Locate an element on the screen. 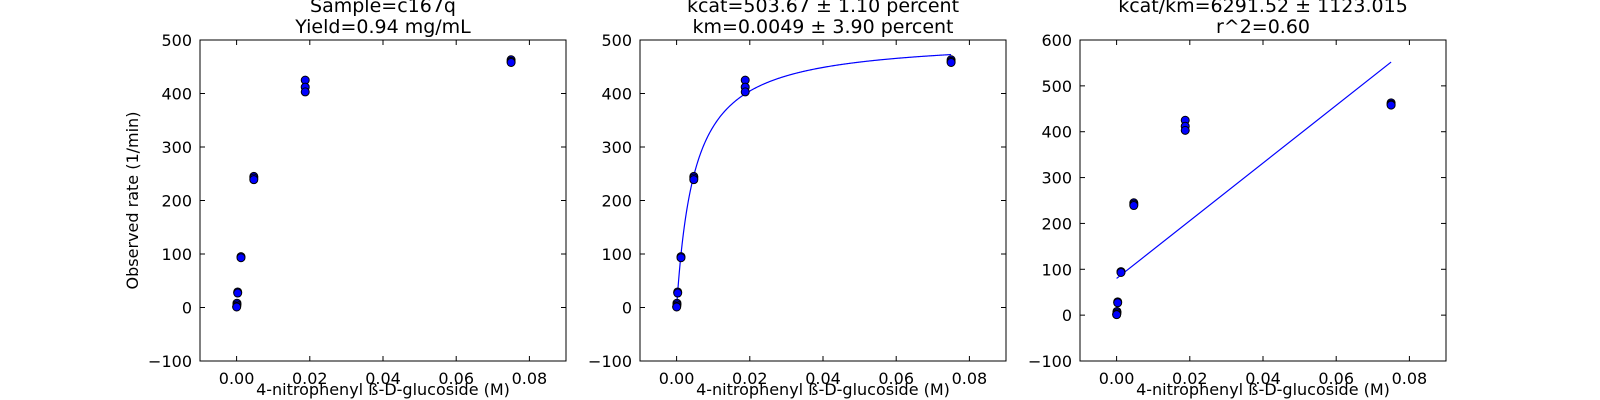 The image size is (1600, 400). chart-title-line-2: Yield=0.94 mg/mL is located at coordinates (382, 27).